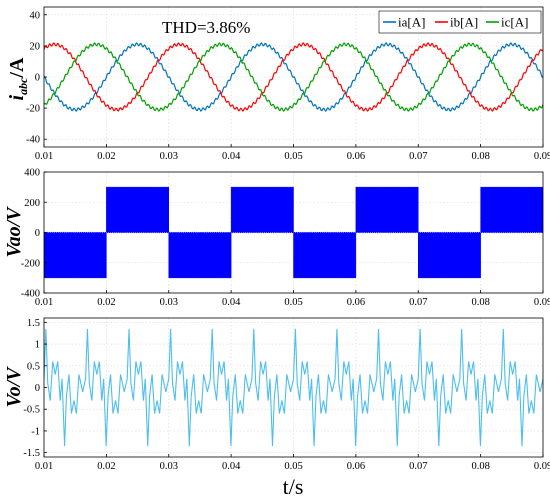 Image resolution: width=550 pixels, height=503 pixels. What do you see at coordinates (18, 78) in the screenshot?
I see `y-axis-label: iabc/A` at bounding box center [18, 78].